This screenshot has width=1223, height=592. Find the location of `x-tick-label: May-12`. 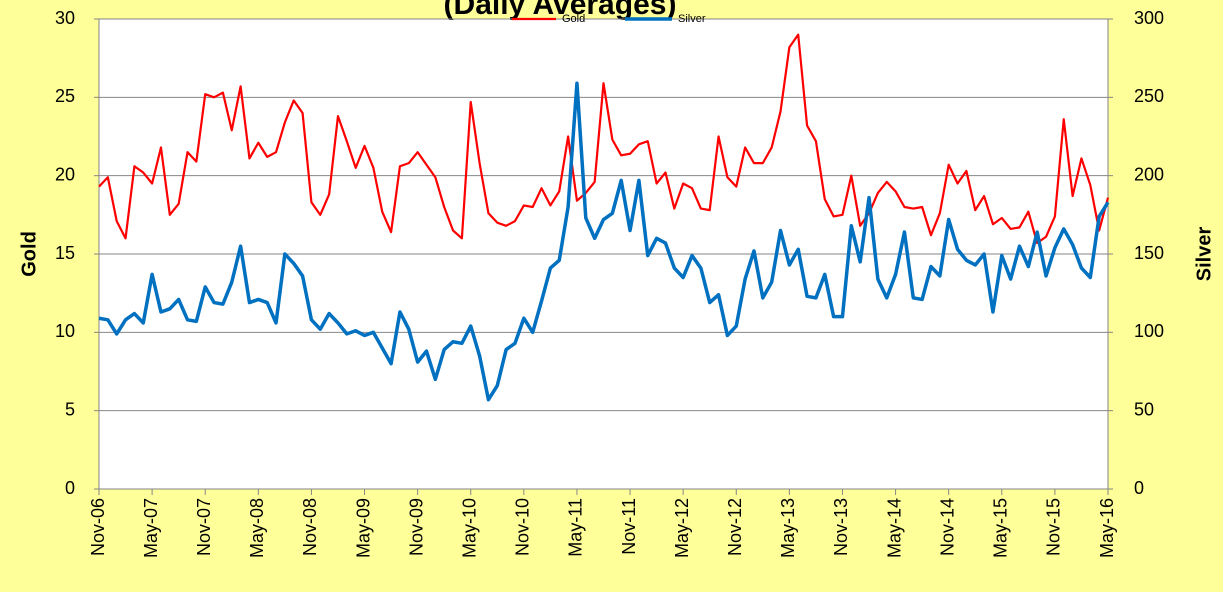

x-tick-label: May-12 is located at coordinates (682, 528).